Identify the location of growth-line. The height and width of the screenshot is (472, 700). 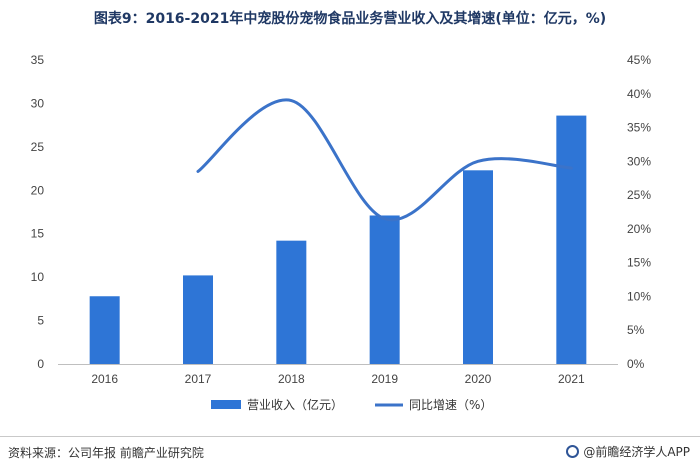
(384, 160).